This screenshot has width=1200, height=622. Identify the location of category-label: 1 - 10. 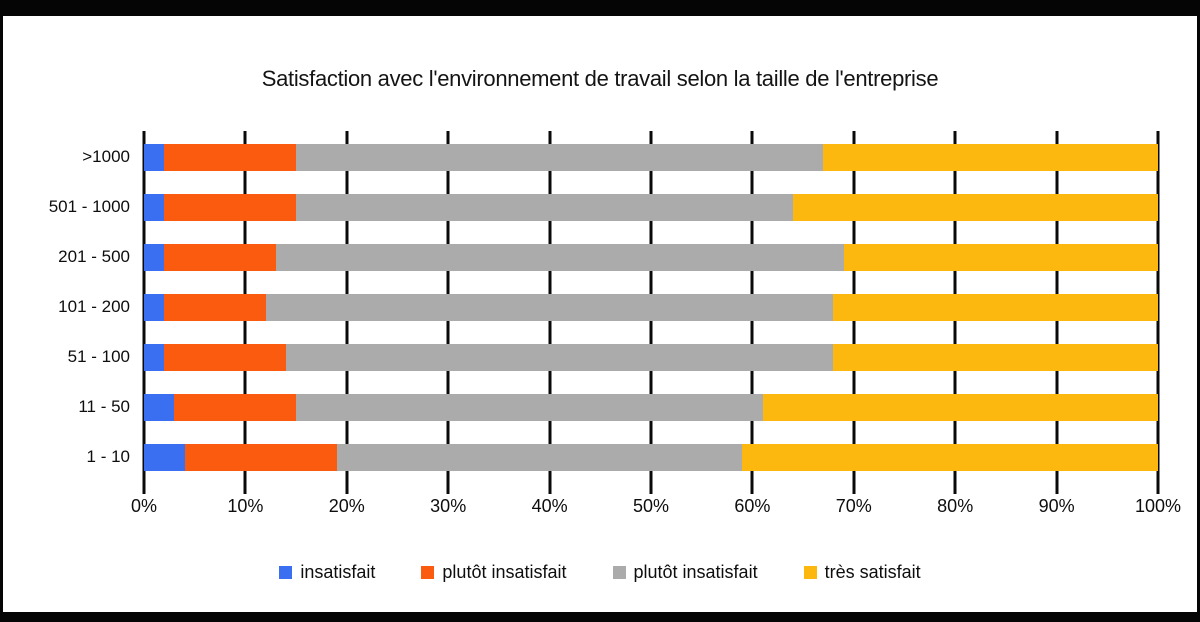
(108, 456).